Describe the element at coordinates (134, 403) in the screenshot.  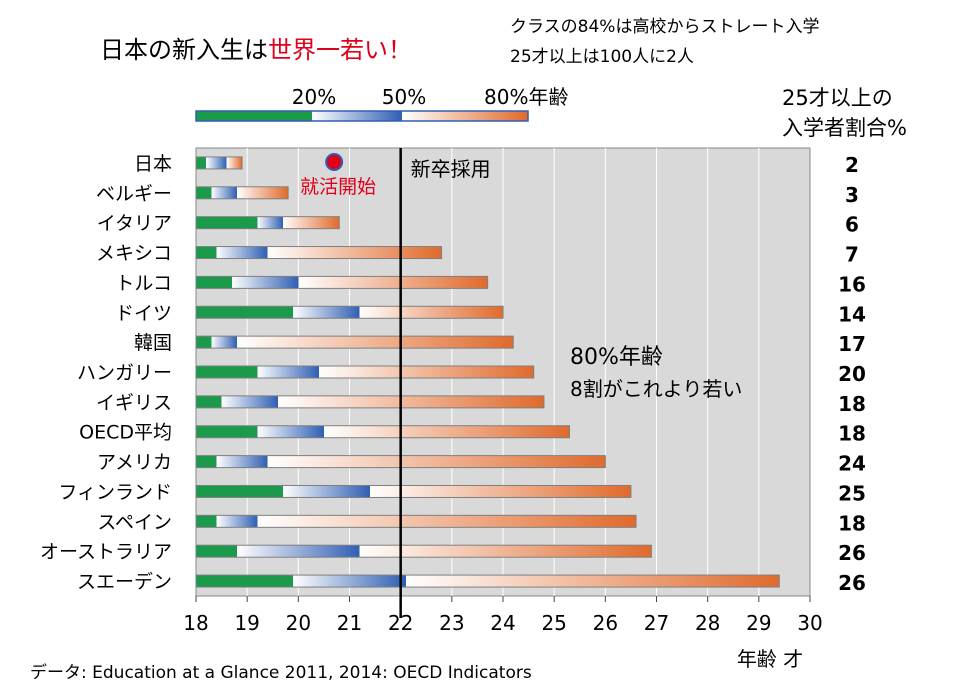
I see `country-label-8: イギリス` at that location.